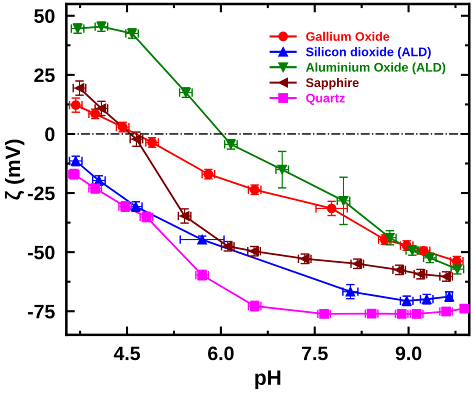 This screenshot has height=394, width=474. Describe the element at coordinates (348, 36) in the screenshot. I see `legend-label: Gallium Oxide` at that location.